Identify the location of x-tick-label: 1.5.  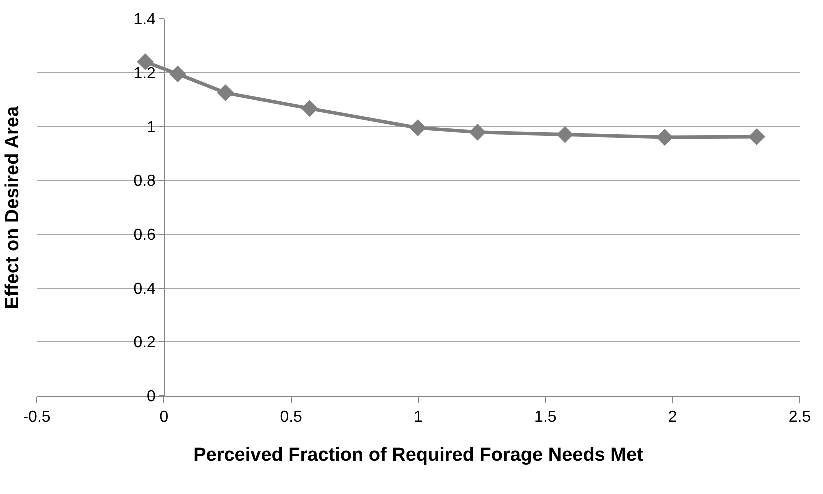
(545, 417).